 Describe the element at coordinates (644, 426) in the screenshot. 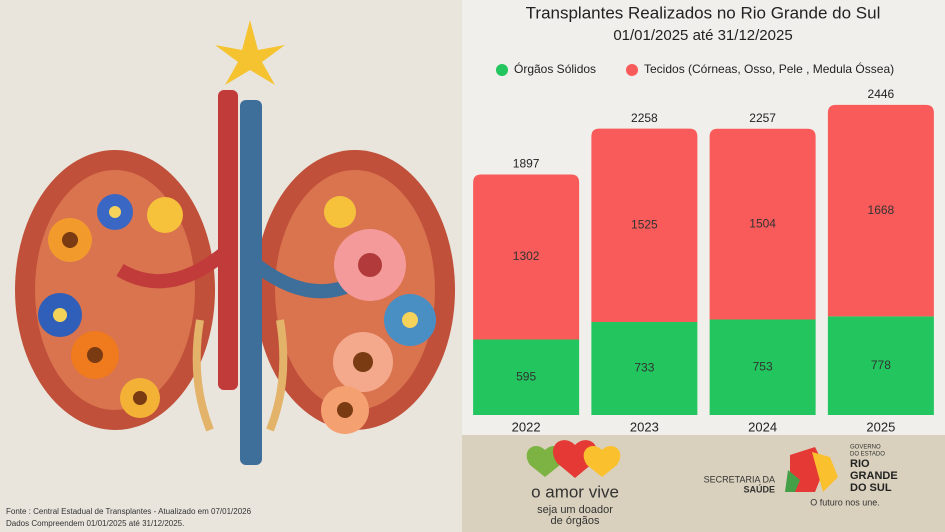

I see `x-tick-label: 2023` at that location.